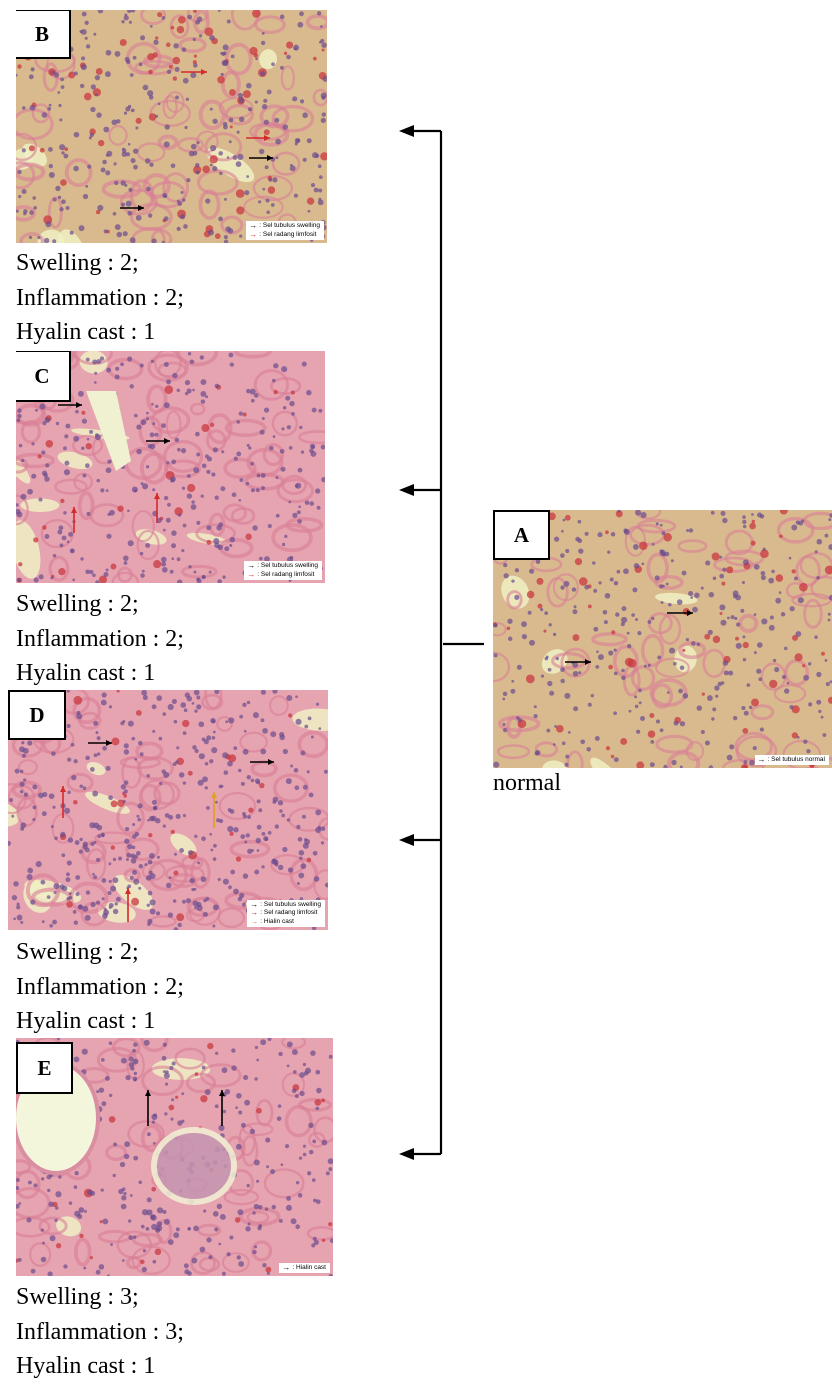 The width and height of the screenshot is (832, 1384). Describe the element at coordinates (796, 759) in the screenshot. I see `legend-label: : Sel tubulus normal` at that location.